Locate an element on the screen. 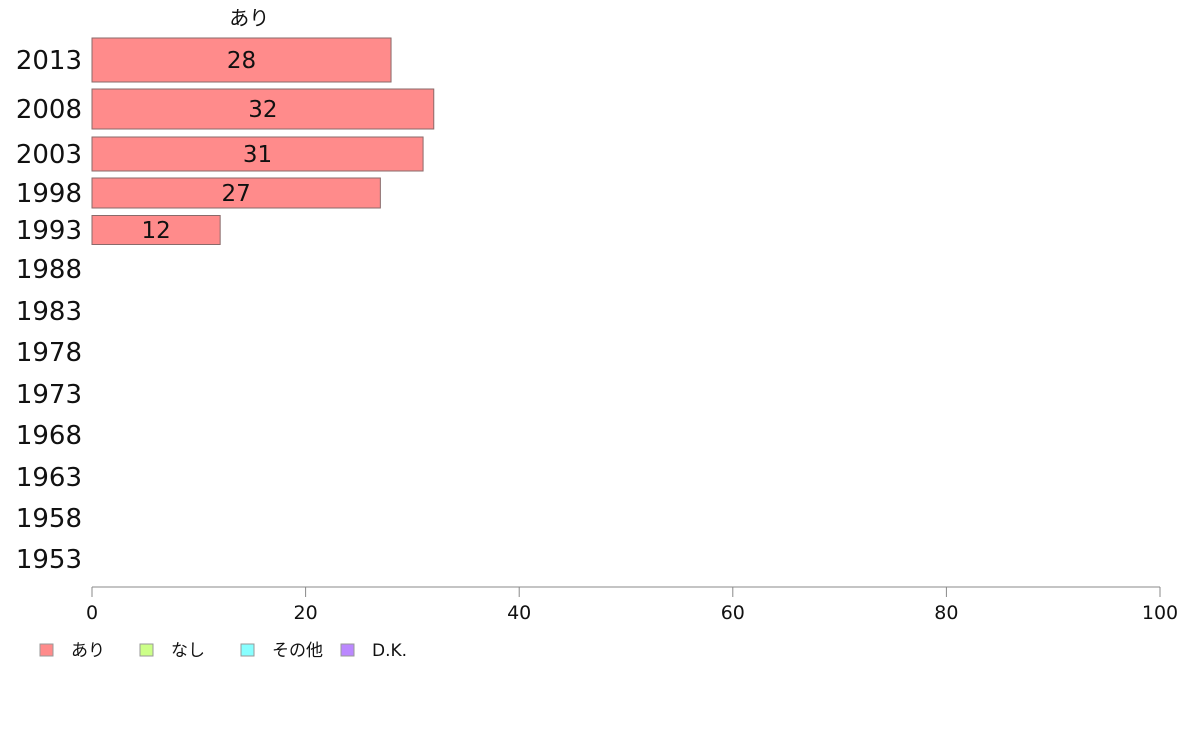 The image size is (1188, 736). x-tick-label-0: 0 is located at coordinates (92, 613).